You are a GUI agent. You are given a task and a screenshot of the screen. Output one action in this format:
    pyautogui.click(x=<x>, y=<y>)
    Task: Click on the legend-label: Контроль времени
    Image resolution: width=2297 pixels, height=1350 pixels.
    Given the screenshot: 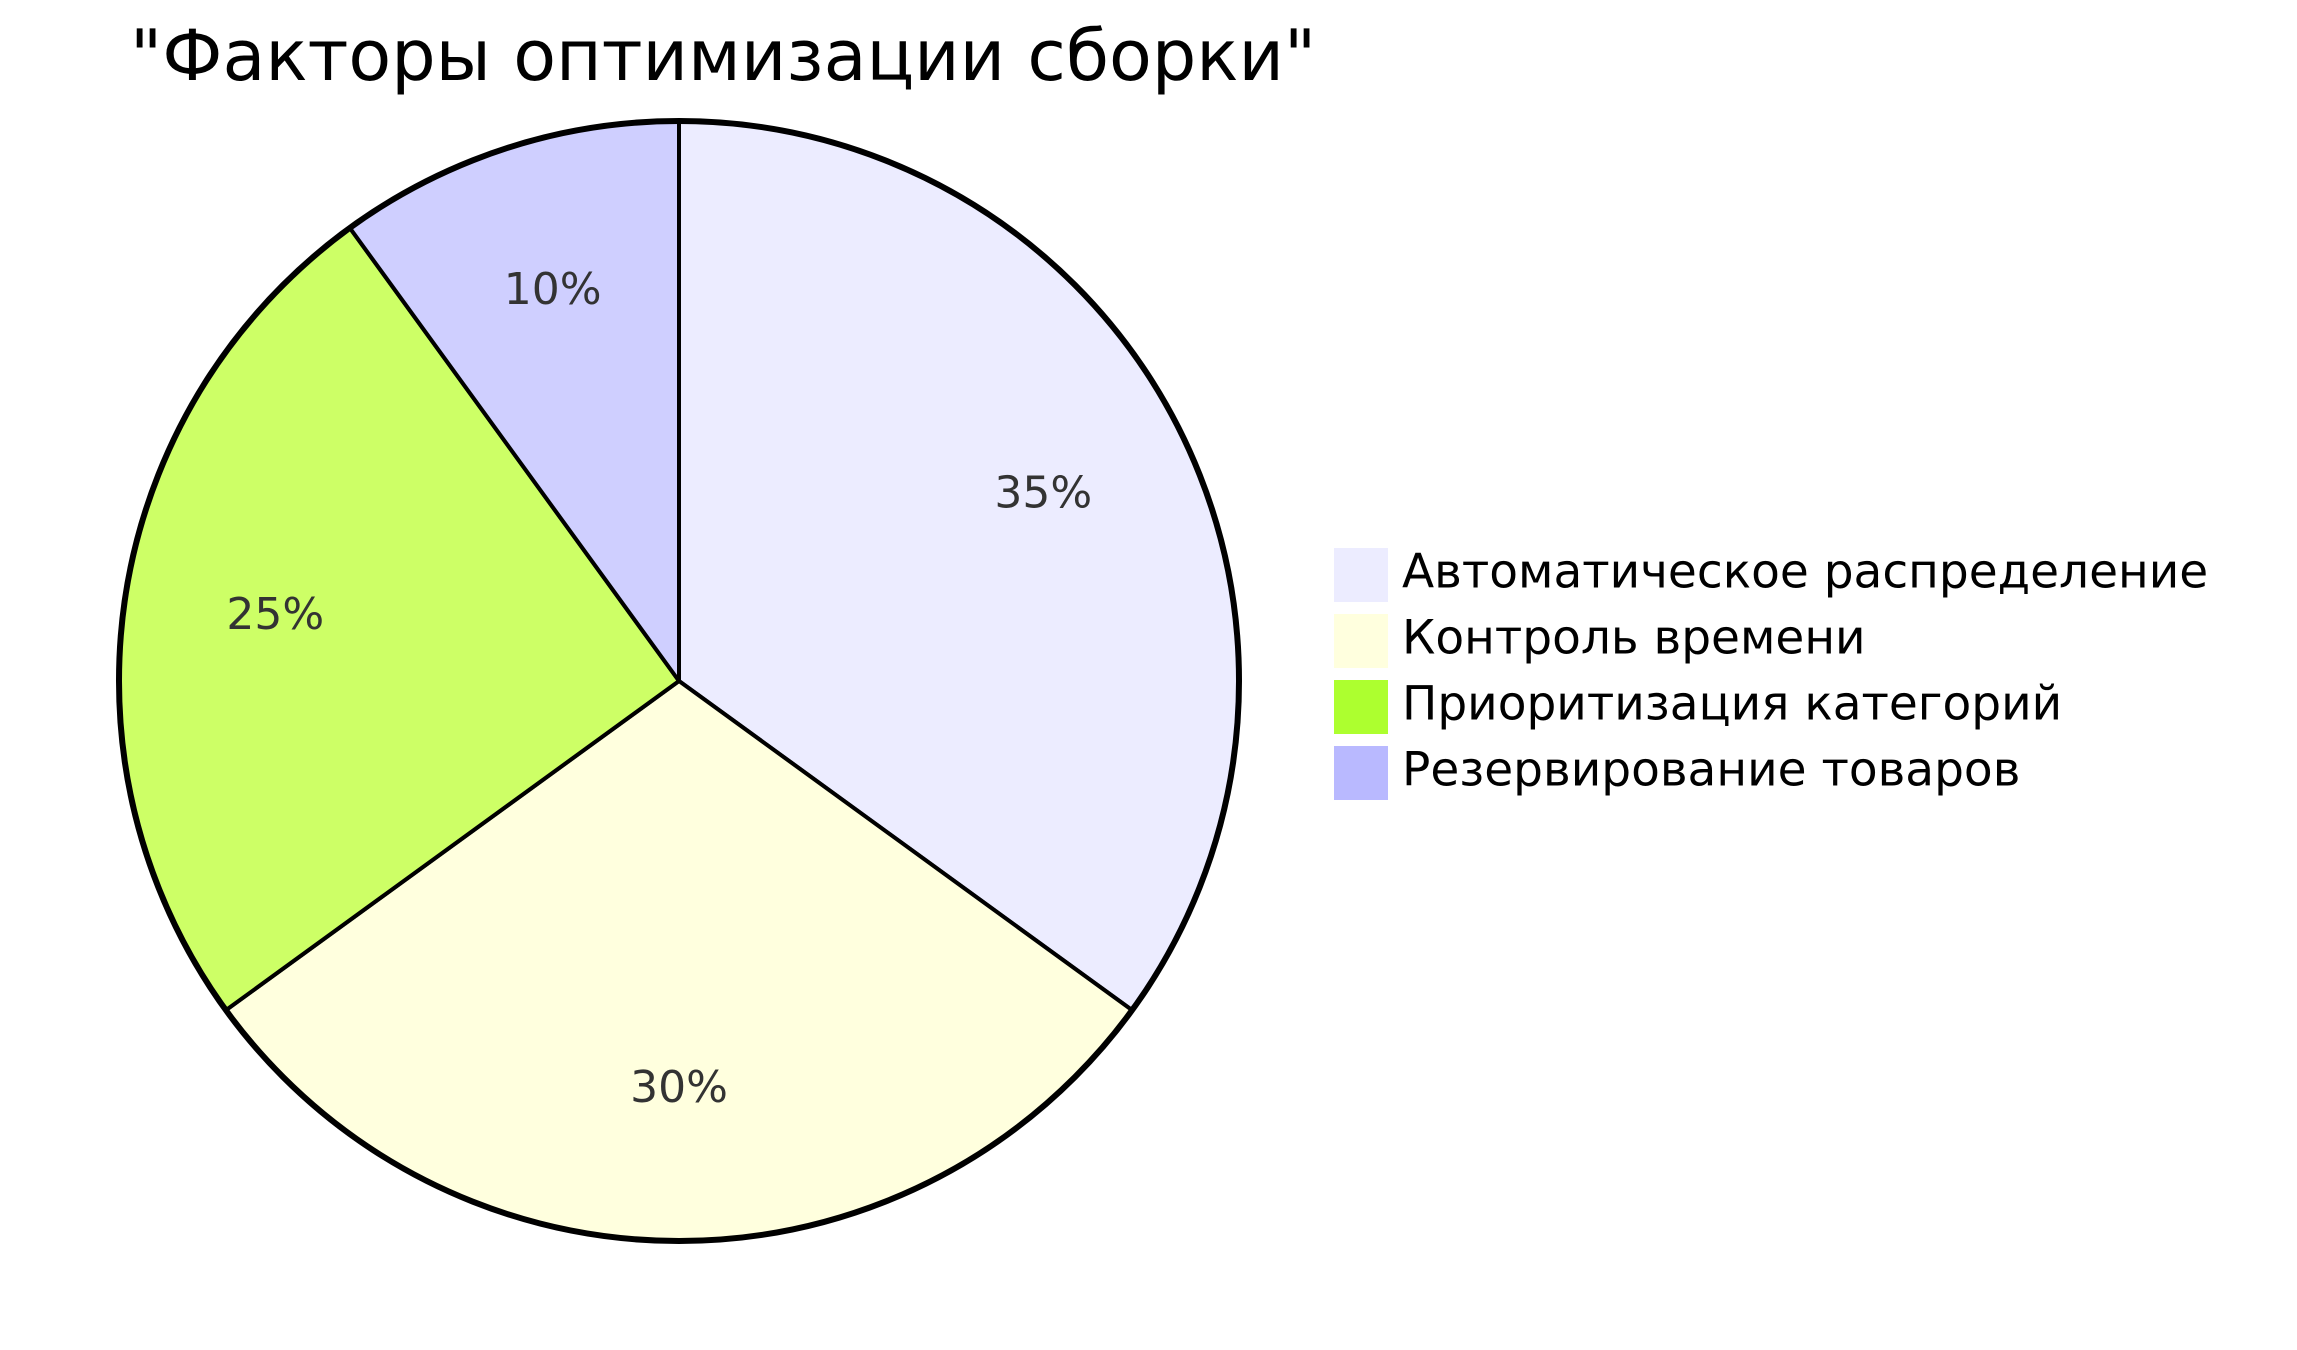 What is the action you would take?
    pyautogui.click(x=1634, y=638)
    